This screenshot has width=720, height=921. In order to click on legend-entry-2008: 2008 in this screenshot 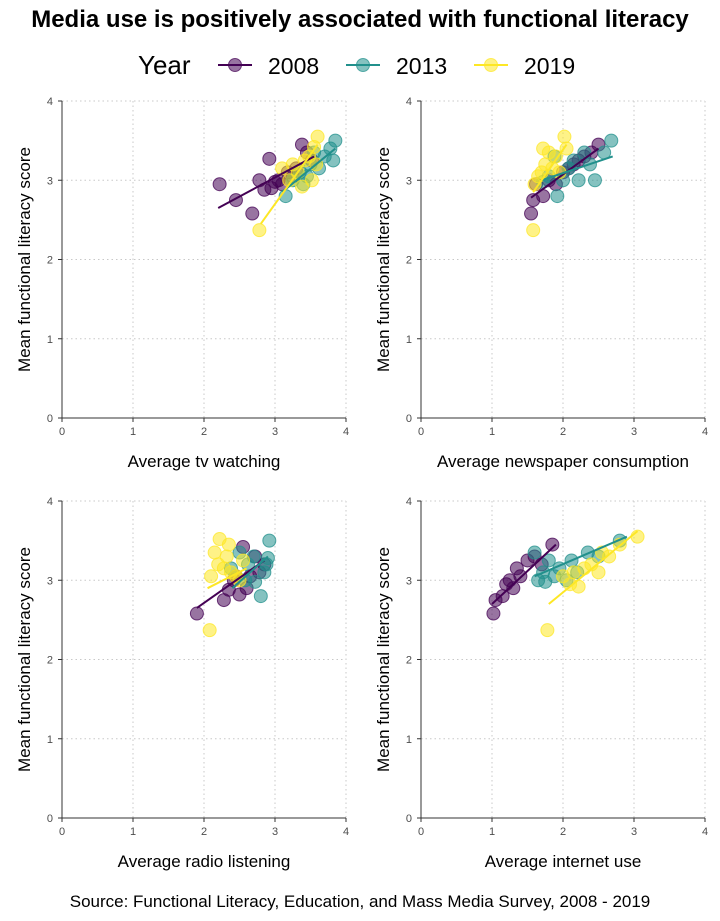, I will do `click(268, 66)`.